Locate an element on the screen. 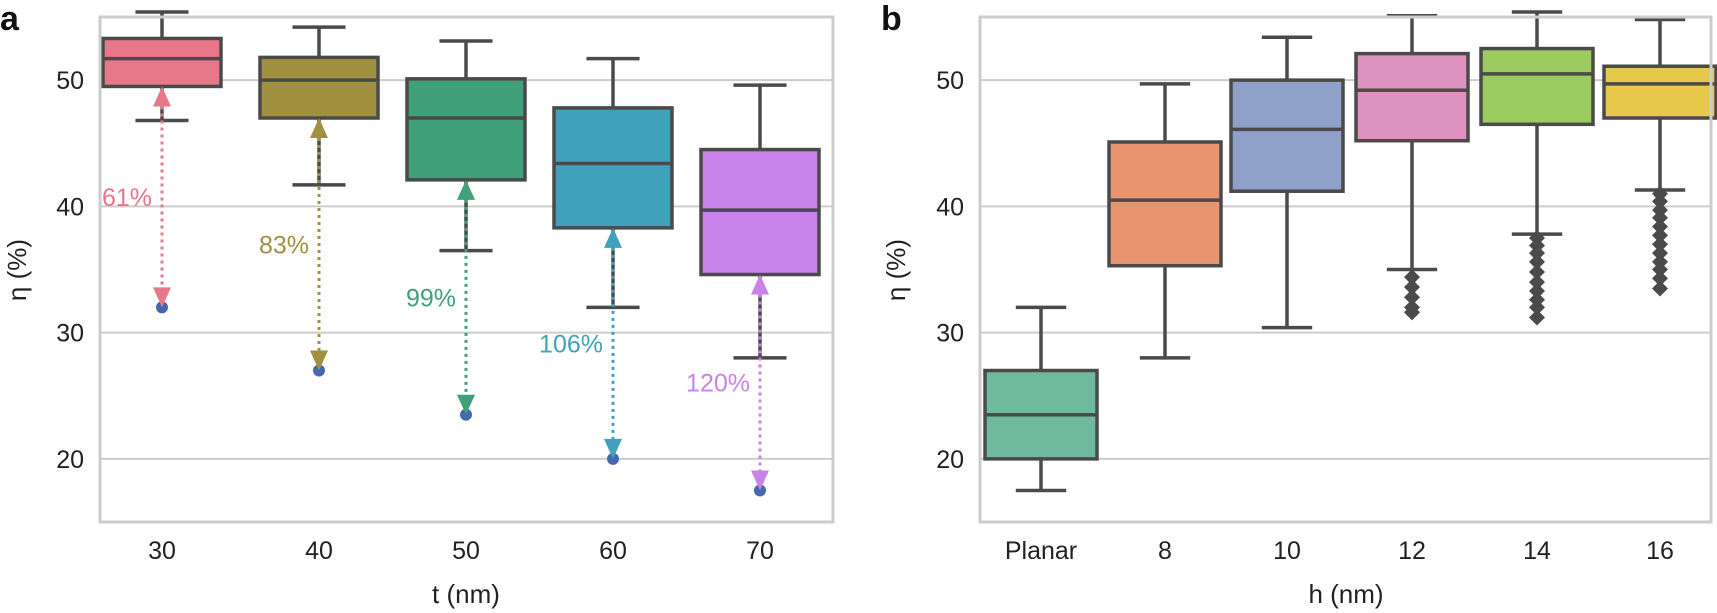 The width and height of the screenshot is (1717, 613). b-x-tick-label: Planar is located at coordinates (1041, 551).